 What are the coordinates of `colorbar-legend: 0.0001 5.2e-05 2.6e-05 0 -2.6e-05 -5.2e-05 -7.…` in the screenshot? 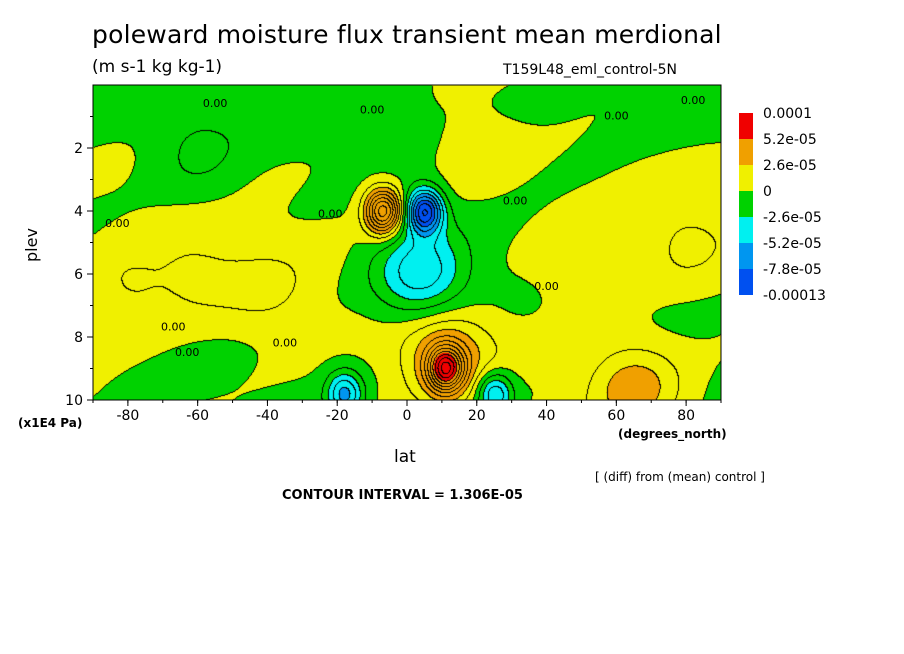 It's located at (782, 205).